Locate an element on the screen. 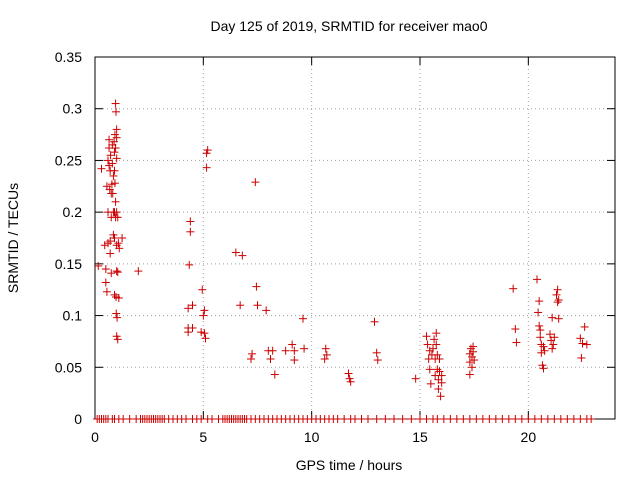 The width and height of the screenshot is (640, 480). y-tick-label: 0.2 is located at coordinates (73, 212).